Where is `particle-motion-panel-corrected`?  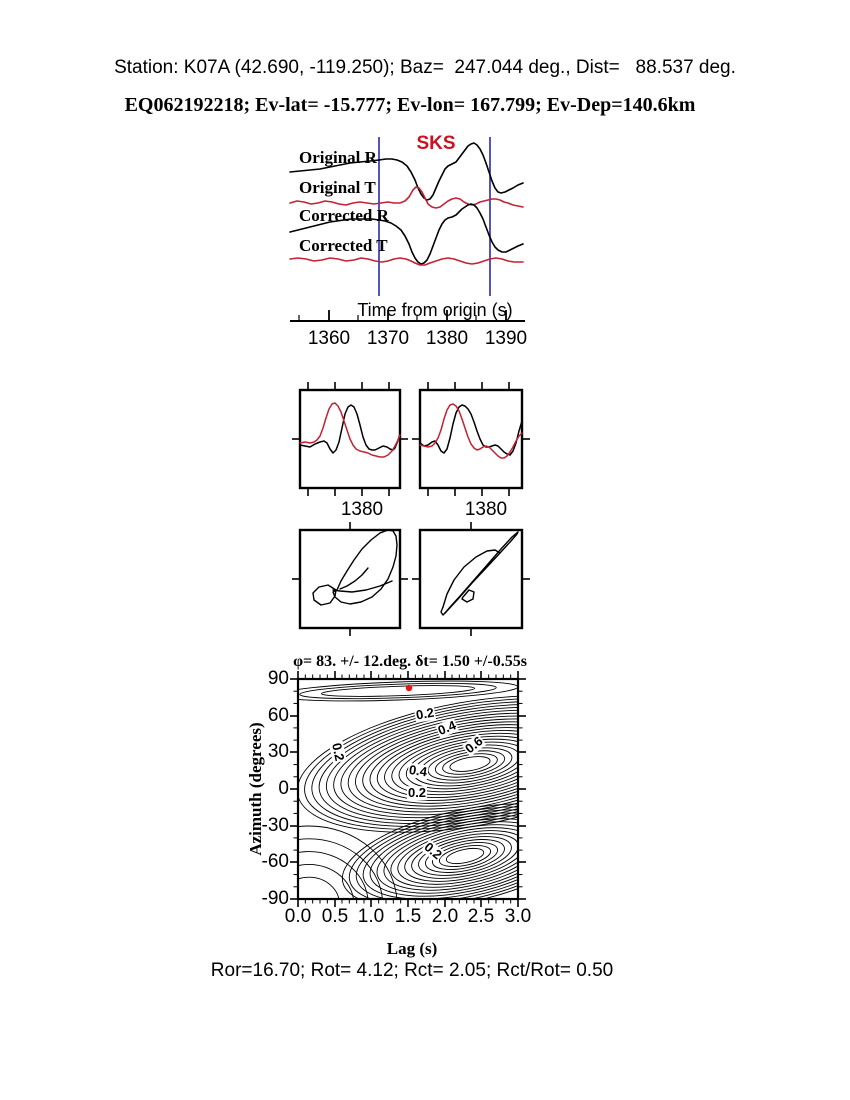
particle-motion-panel-corrected is located at coordinates (471, 579).